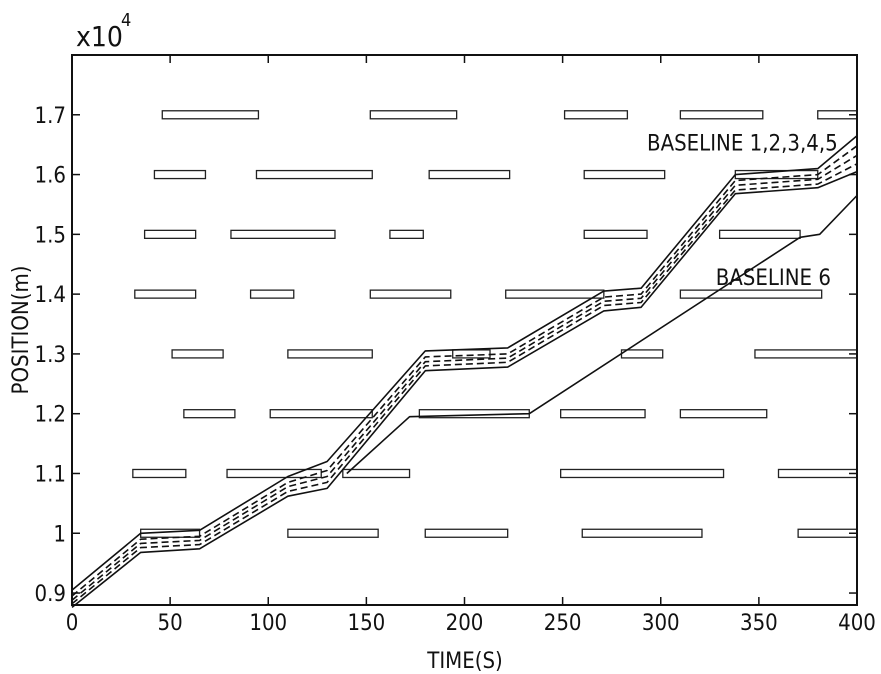 The width and height of the screenshot is (881, 674). I want to click on x-tick-label-1: 50, so click(170, 623).